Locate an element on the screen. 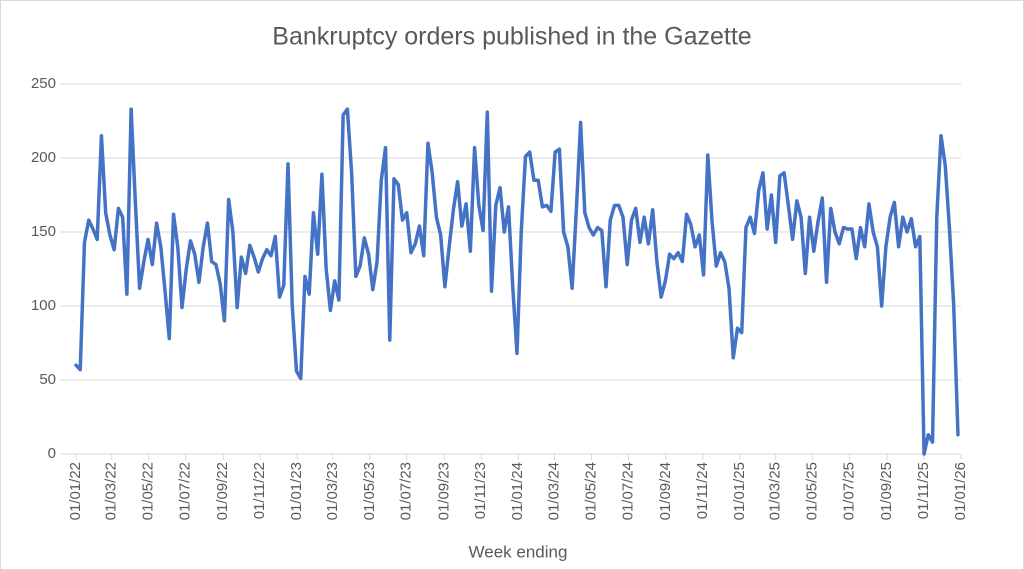 The image size is (1024, 570). x-tick-label: 01/05/22 is located at coordinates (148, 491).